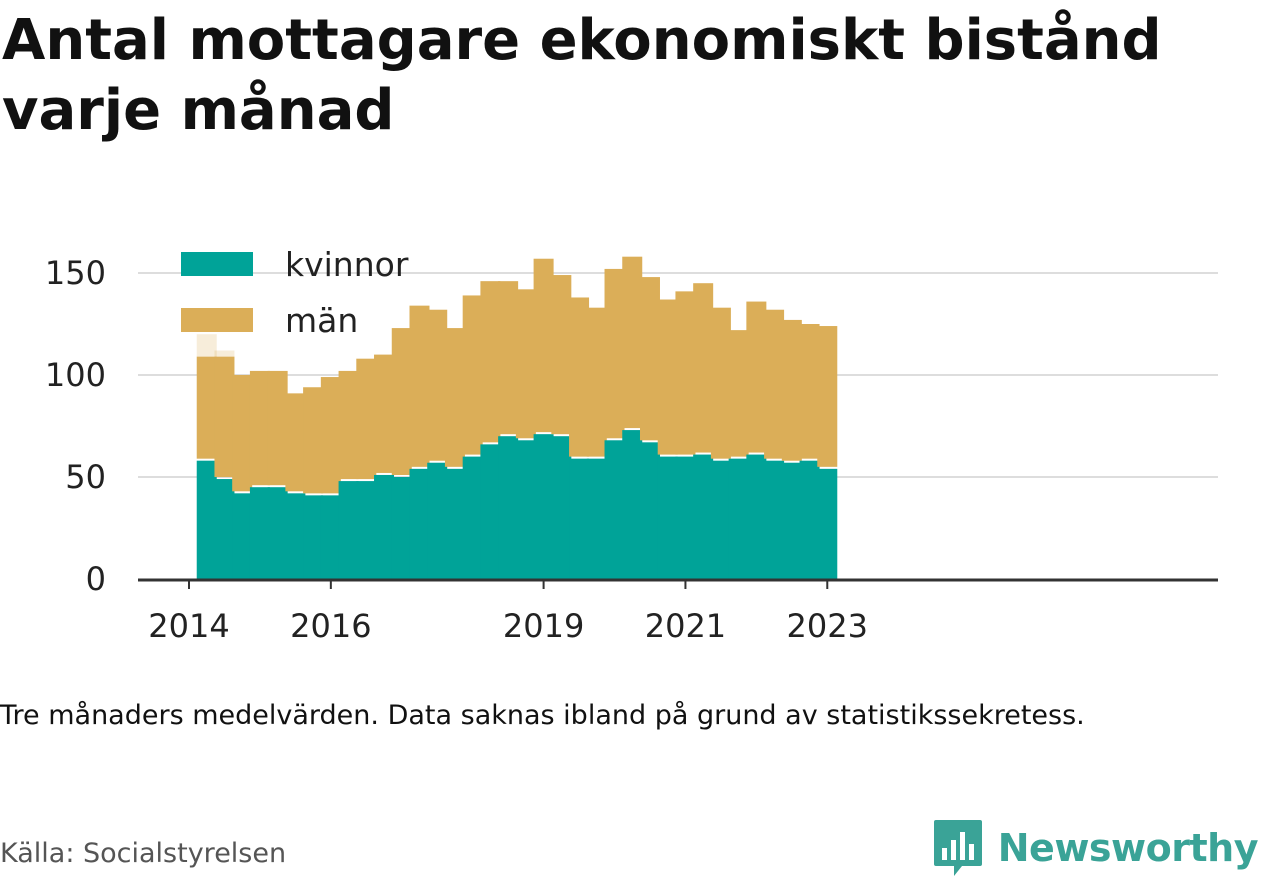 The width and height of the screenshot is (1262, 879). What do you see at coordinates (217, 264) in the screenshot?
I see `legend-swatch-kvinnor` at bounding box center [217, 264].